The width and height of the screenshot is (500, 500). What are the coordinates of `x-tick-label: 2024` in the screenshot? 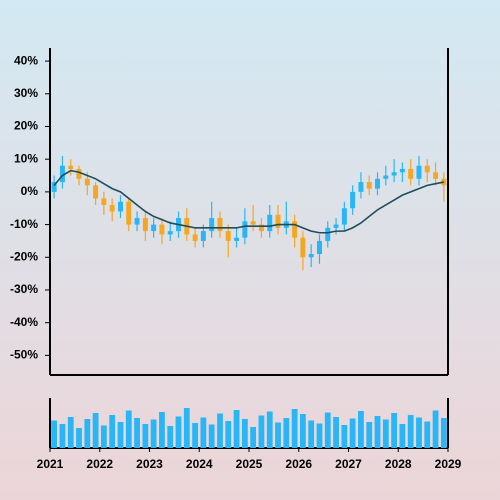 It's located at (199, 464).